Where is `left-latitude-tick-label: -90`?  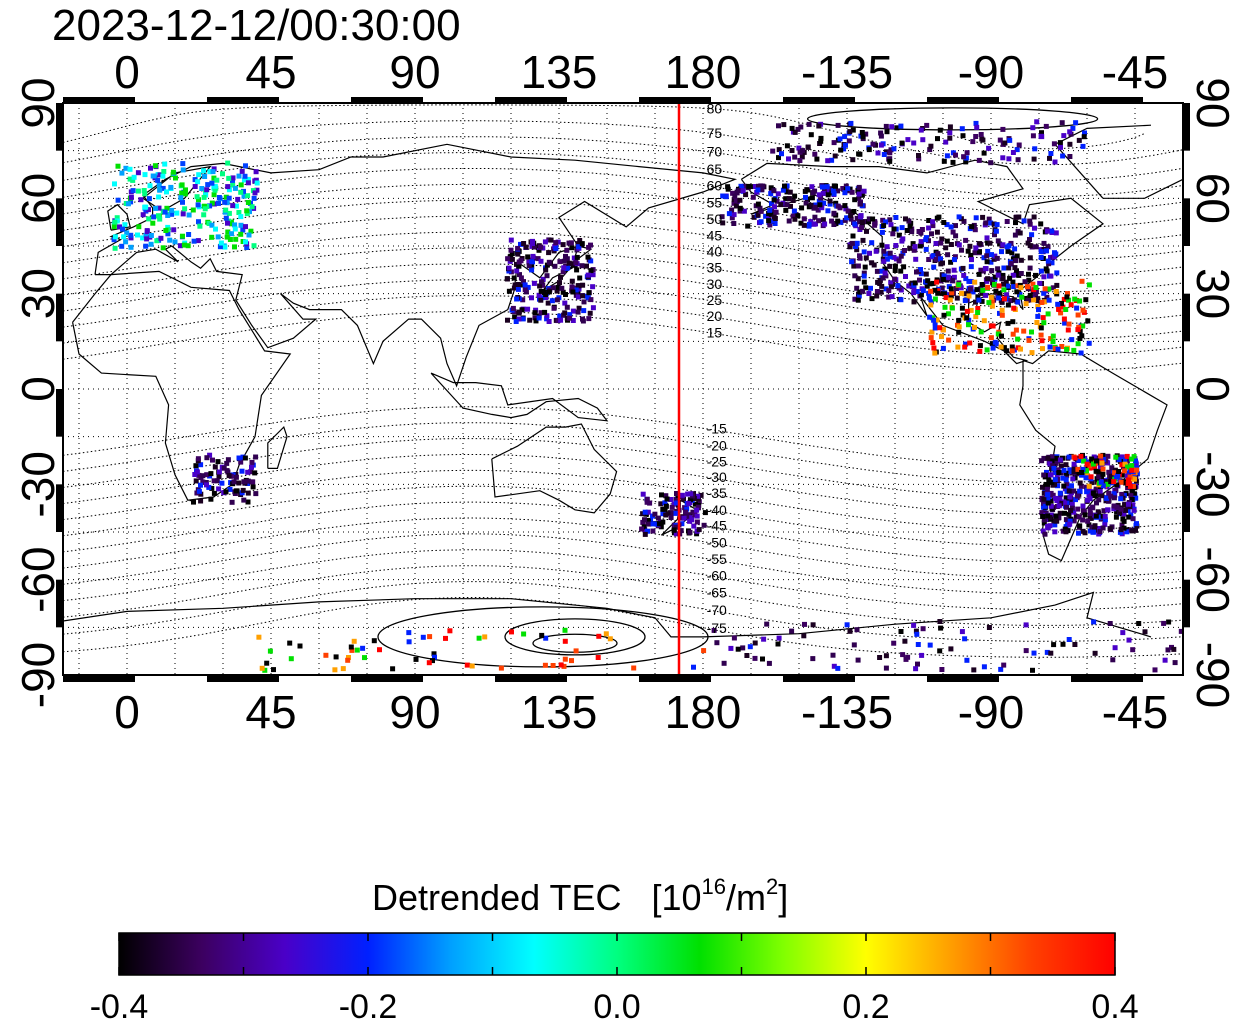
left-latitude-tick-label: -90 is located at coordinates (38, 675).